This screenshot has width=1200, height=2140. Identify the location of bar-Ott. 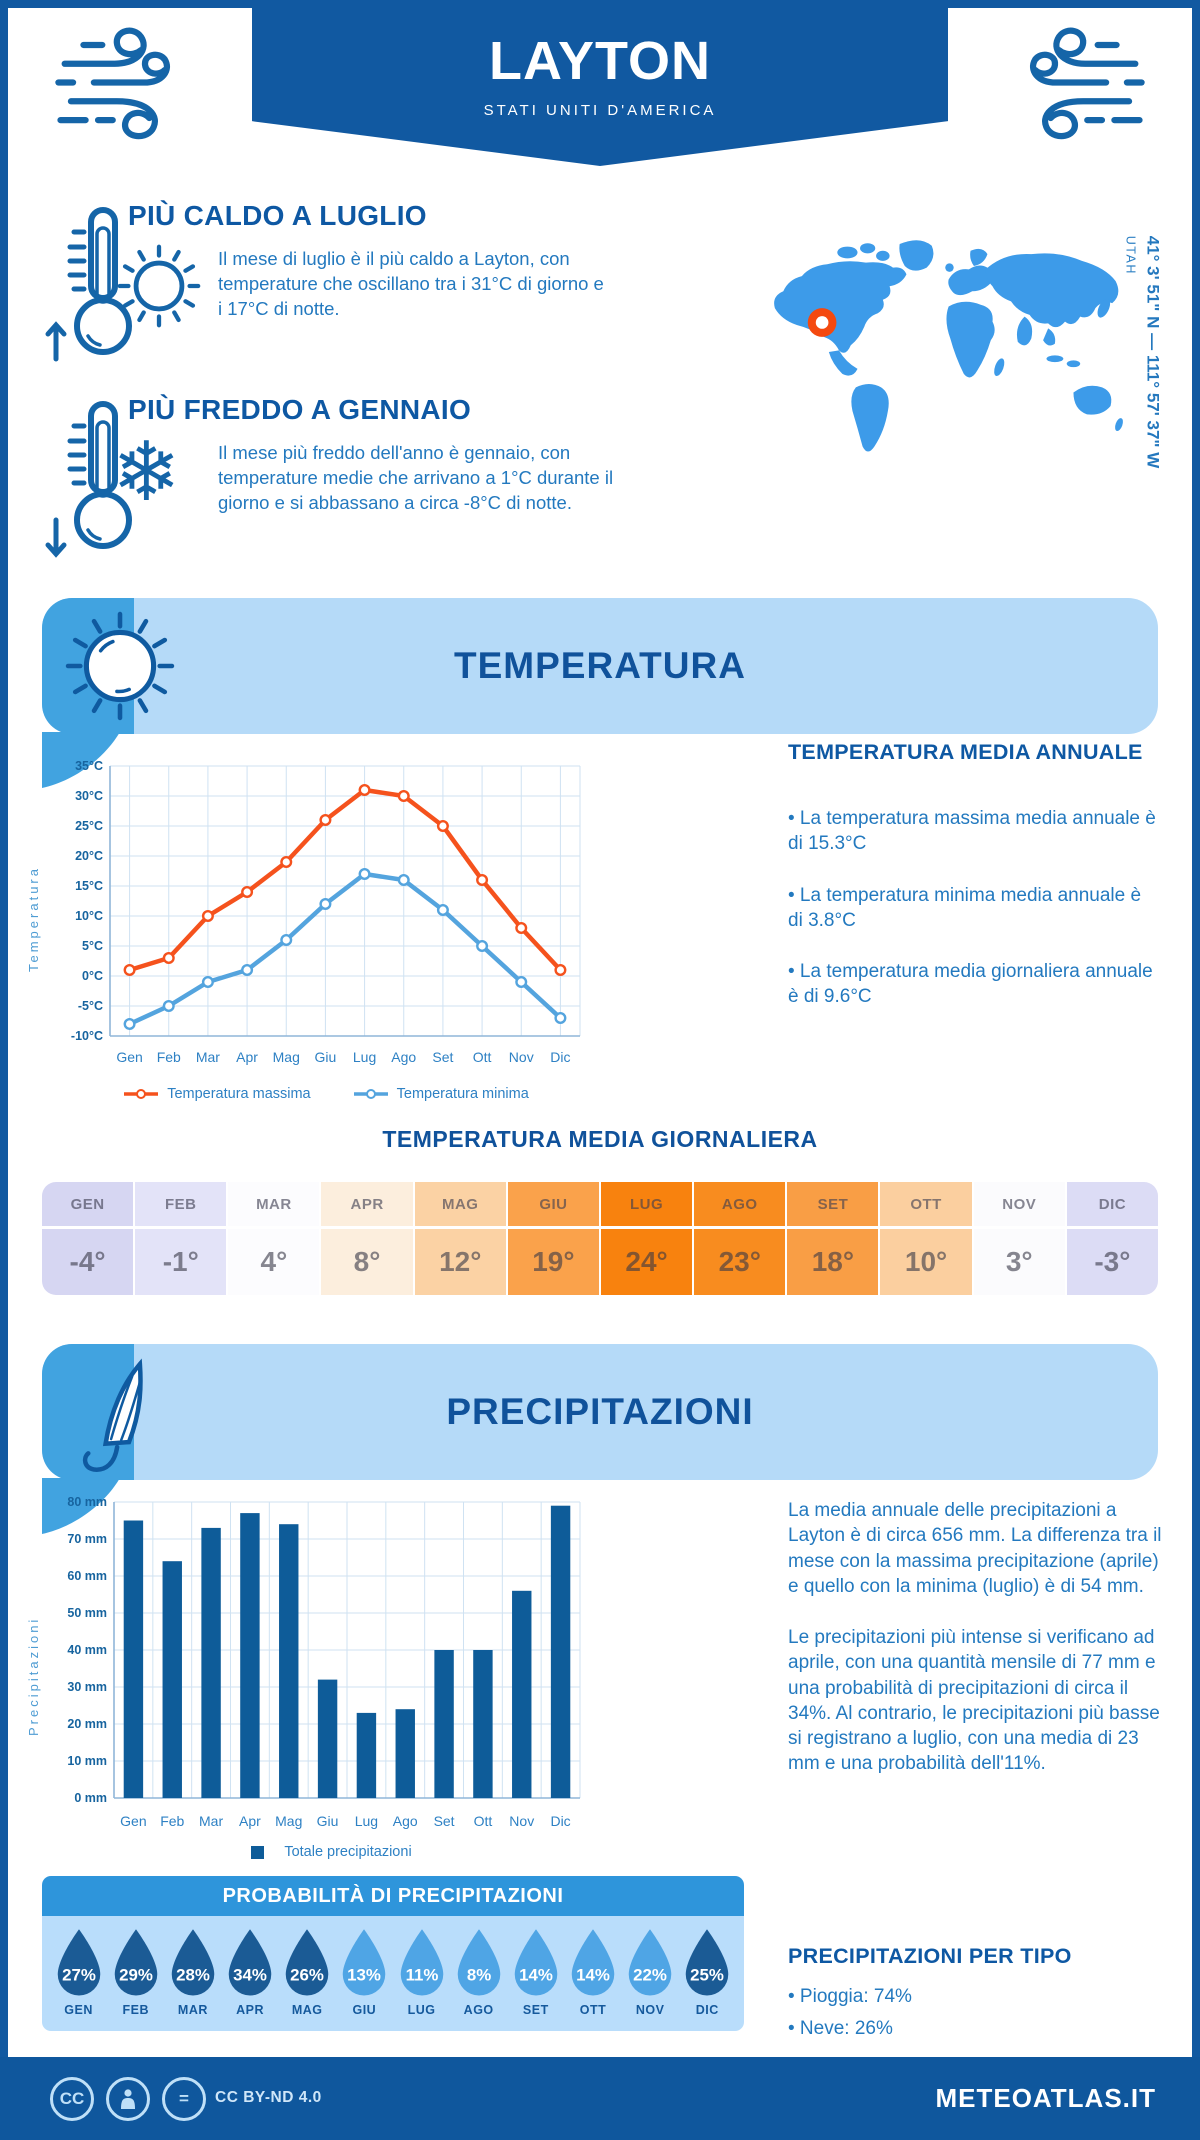
(483, 1724).